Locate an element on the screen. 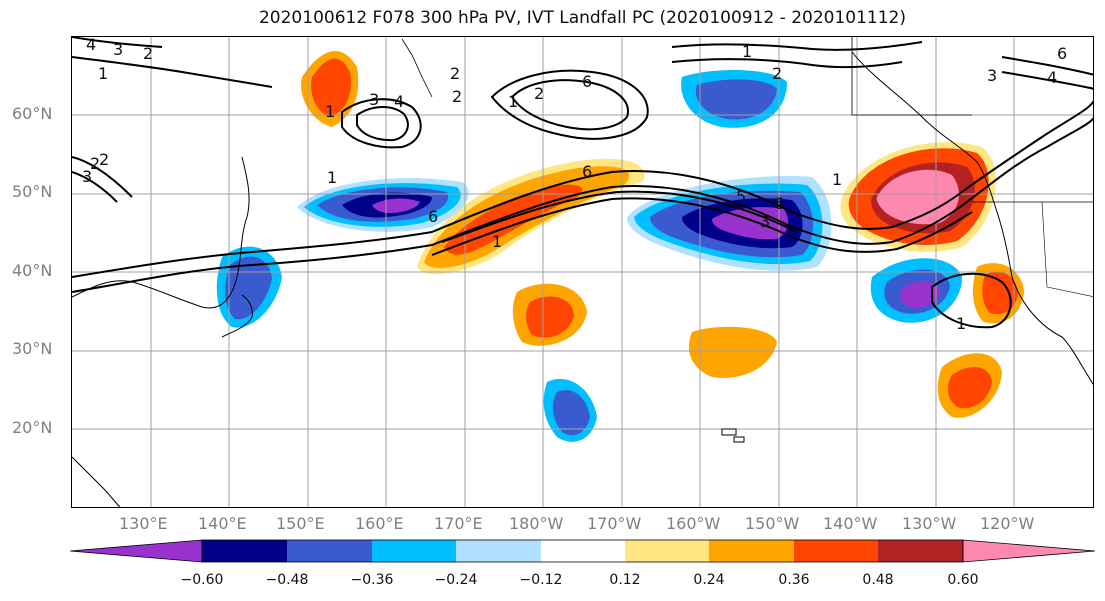 The height and width of the screenshot is (601, 1105). lon-label: 180°W is located at coordinates (536, 523).